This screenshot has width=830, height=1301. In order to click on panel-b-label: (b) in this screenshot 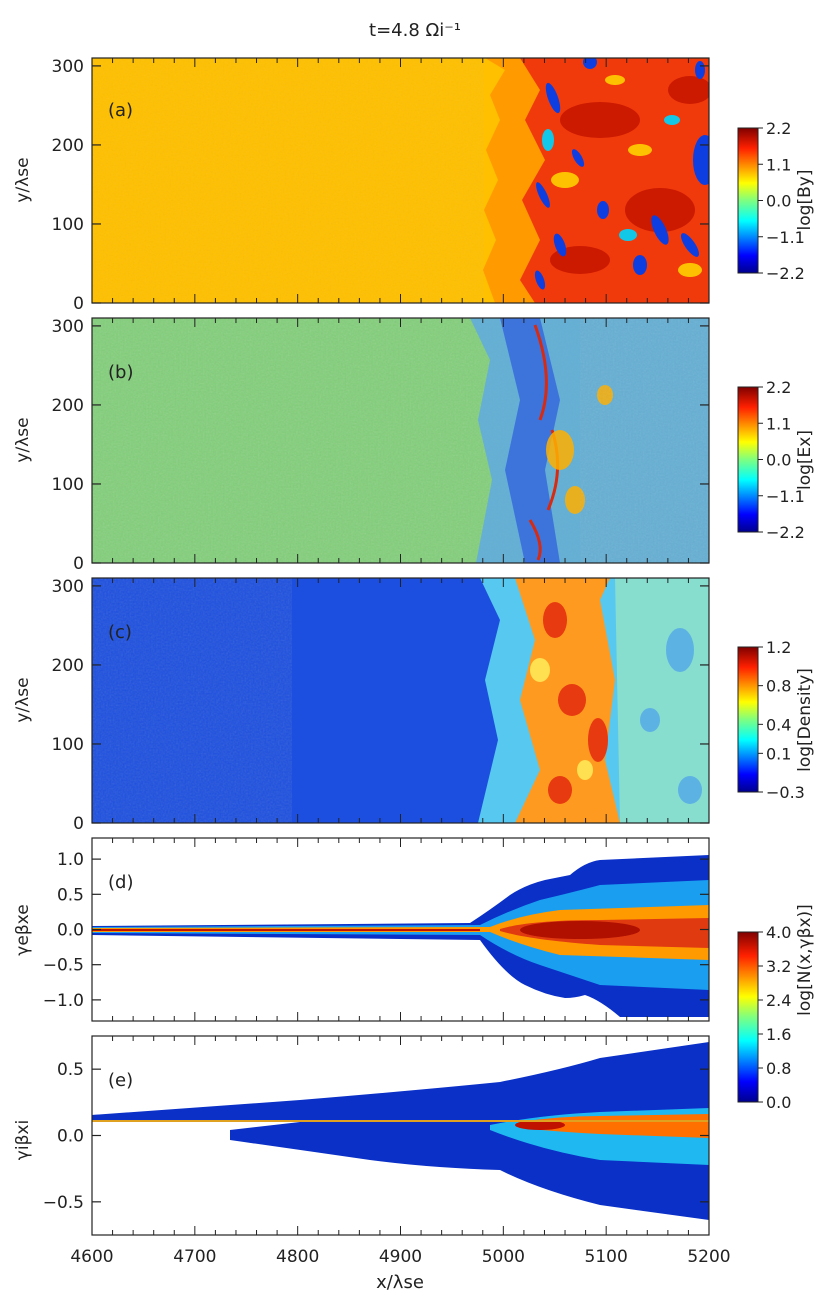, I will do `click(120, 372)`.